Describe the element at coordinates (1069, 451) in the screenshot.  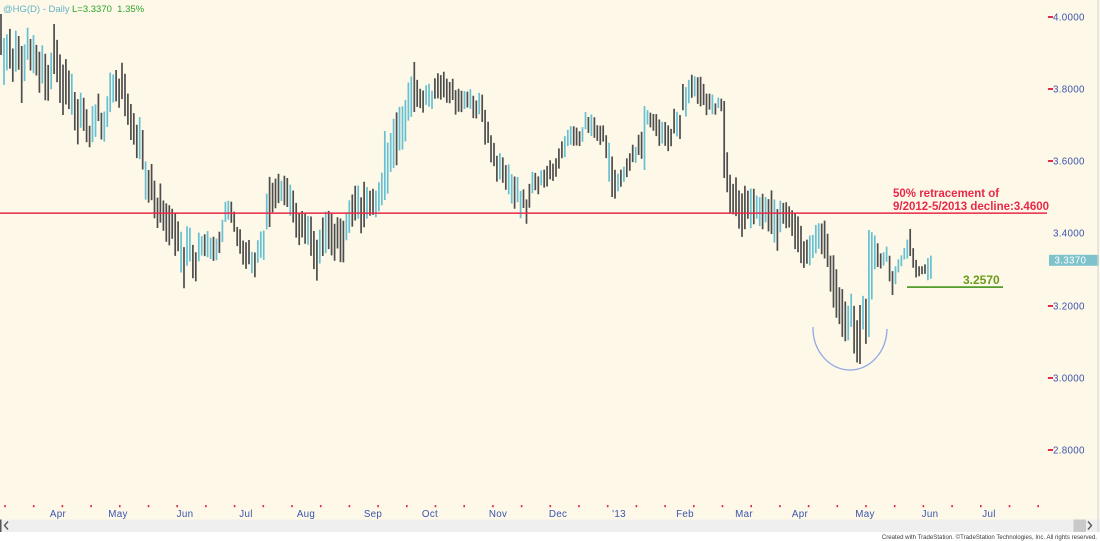
I see `svg-text: 2.8000` at that location.